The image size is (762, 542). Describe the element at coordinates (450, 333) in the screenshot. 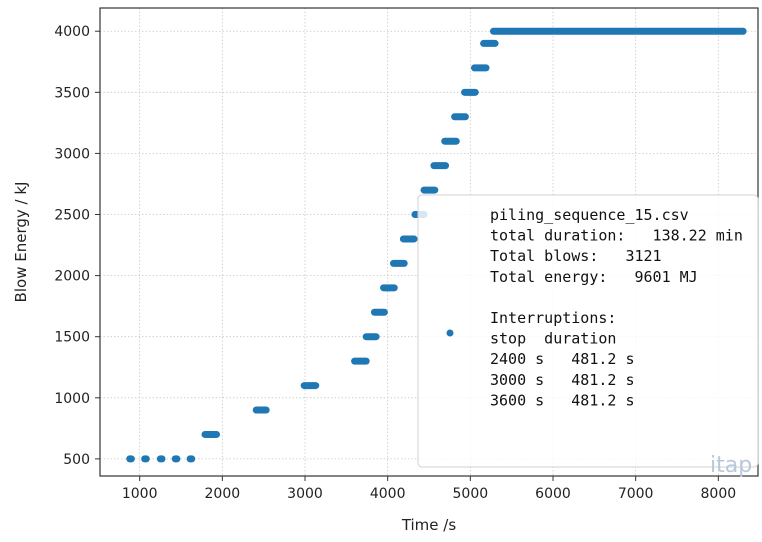

I see `legend-marker` at that location.